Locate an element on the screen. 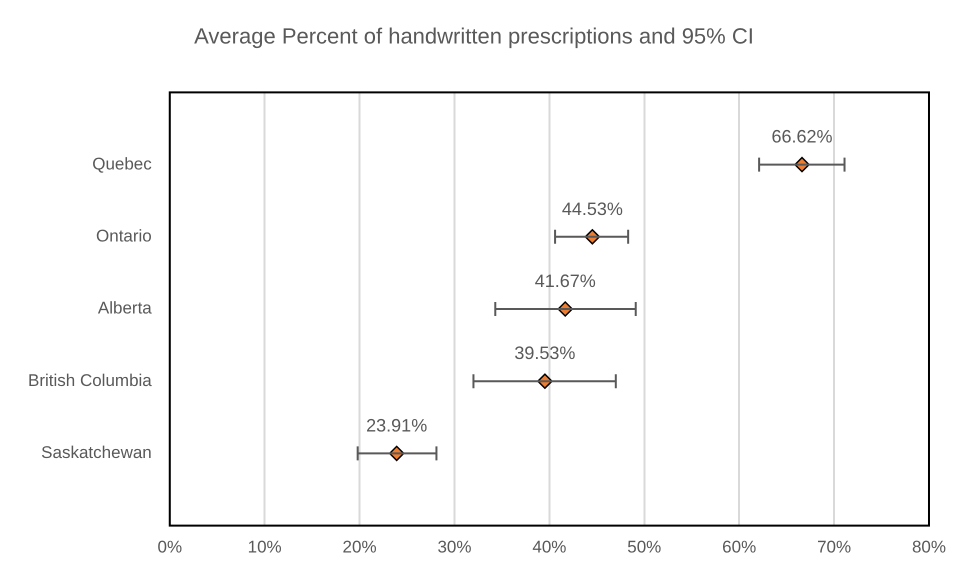 The height and width of the screenshot is (580, 958). x-tick-label: 40% is located at coordinates (549, 546).